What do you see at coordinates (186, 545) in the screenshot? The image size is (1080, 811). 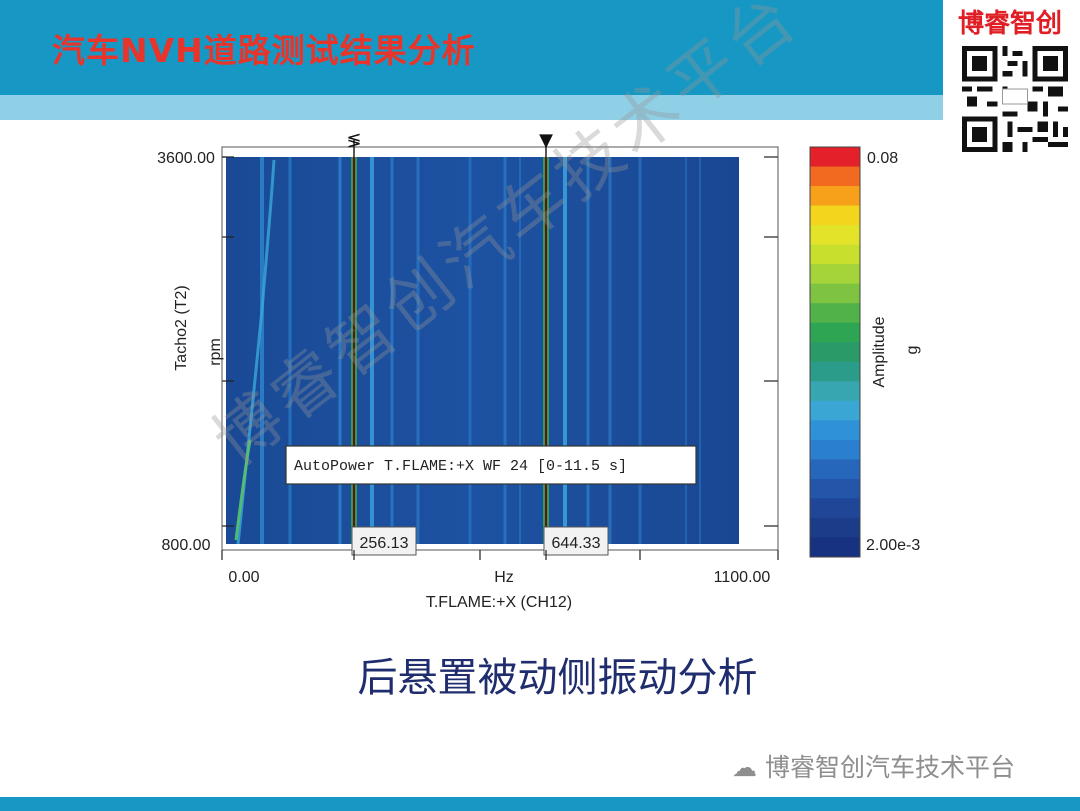 I see `y-tick-label-min: 800.00` at bounding box center [186, 545].